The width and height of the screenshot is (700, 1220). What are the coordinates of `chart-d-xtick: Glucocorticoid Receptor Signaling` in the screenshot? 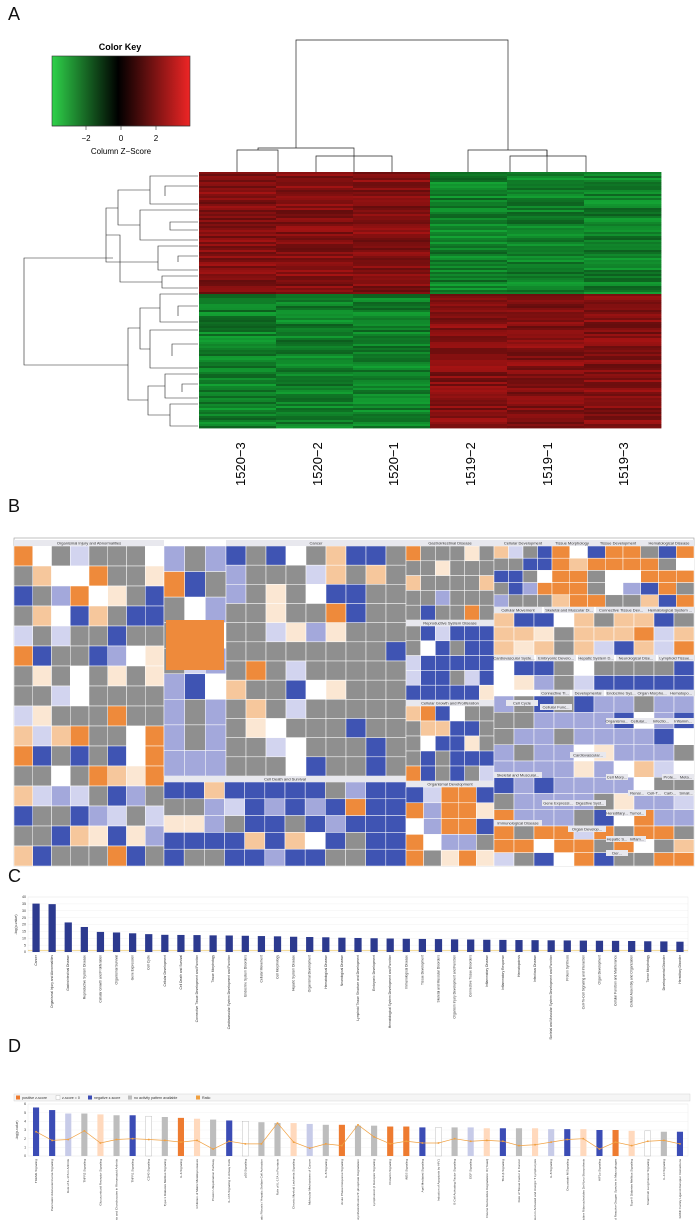 It's located at (100, 1182).